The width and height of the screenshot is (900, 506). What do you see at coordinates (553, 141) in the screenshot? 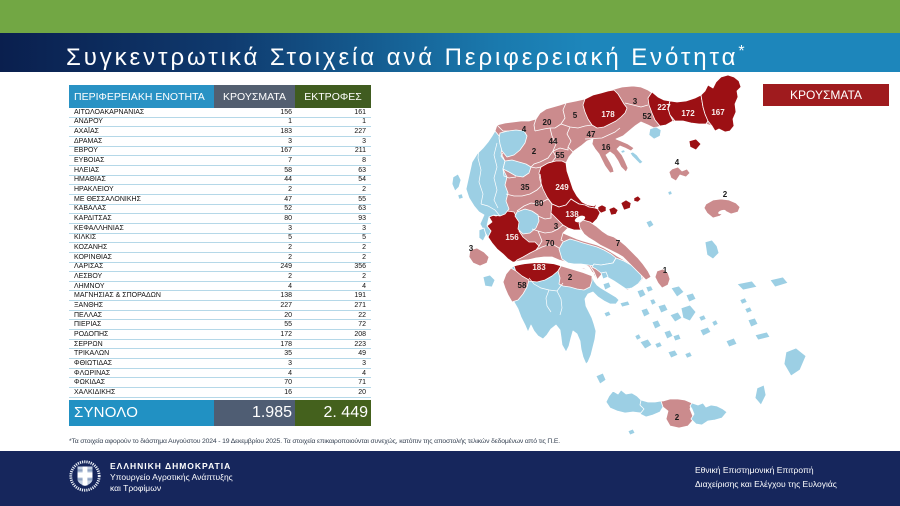
I see `svg-text: 44` at bounding box center [553, 141].